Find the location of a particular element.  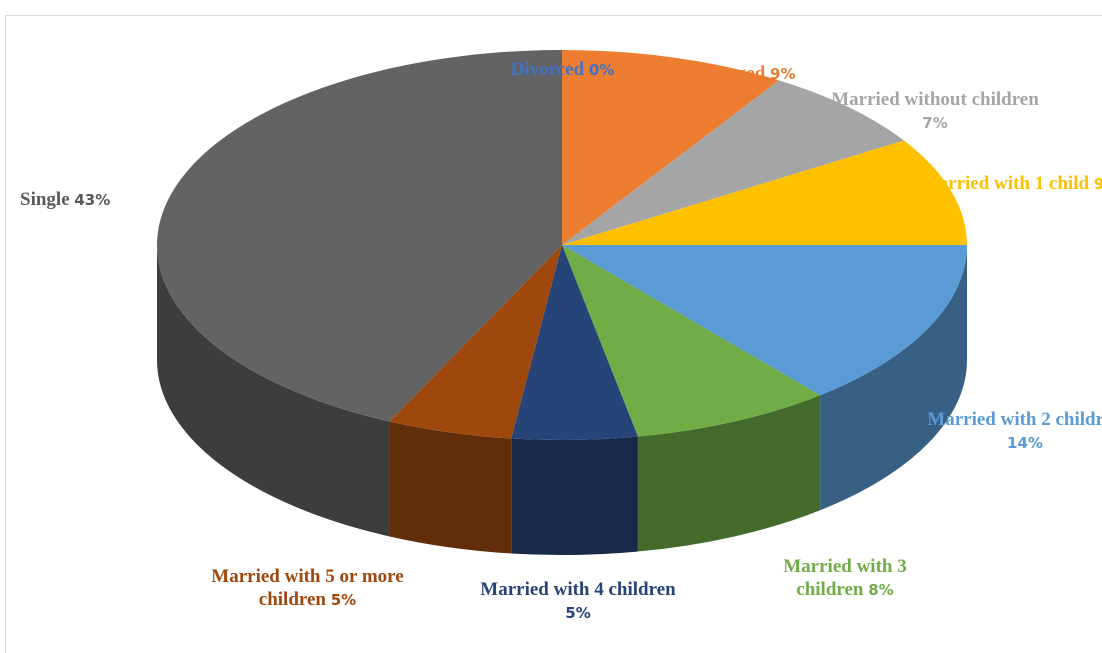

data-label: Married with 4 children 5% is located at coordinates (578, 601).